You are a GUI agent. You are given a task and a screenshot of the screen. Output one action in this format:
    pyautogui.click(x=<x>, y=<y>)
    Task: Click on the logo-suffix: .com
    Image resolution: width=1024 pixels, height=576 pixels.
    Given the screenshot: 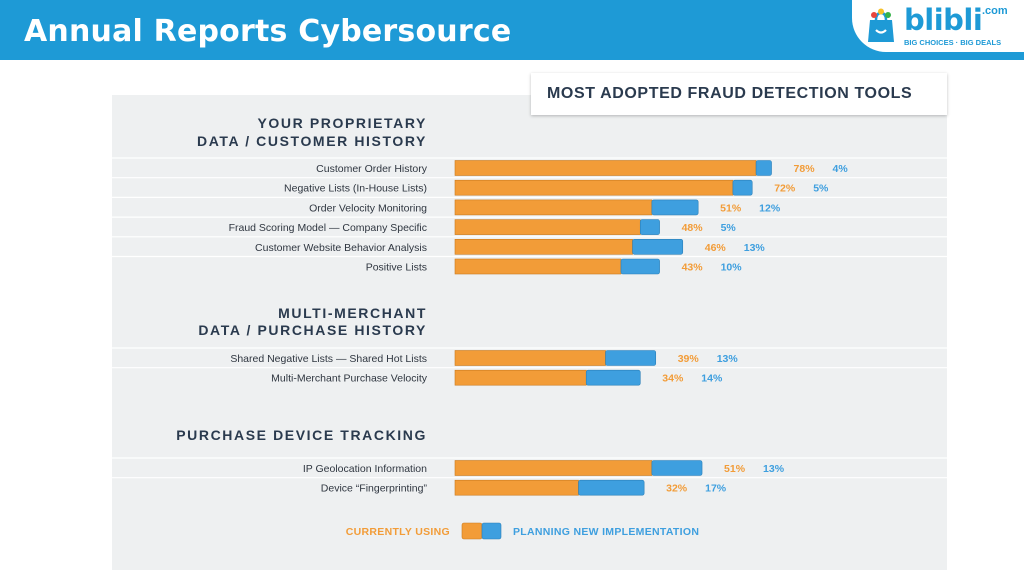 What is the action you would take?
    pyautogui.click(x=995, y=11)
    